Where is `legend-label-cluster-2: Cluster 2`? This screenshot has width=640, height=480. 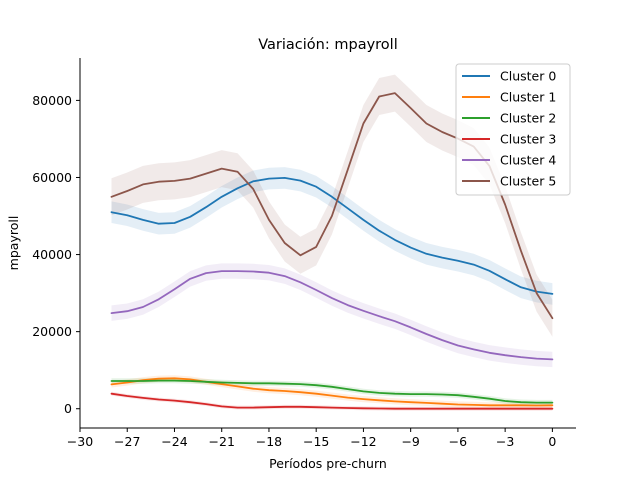 legend-label-cluster-2: Cluster 2 is located at coordinates (528, 118).